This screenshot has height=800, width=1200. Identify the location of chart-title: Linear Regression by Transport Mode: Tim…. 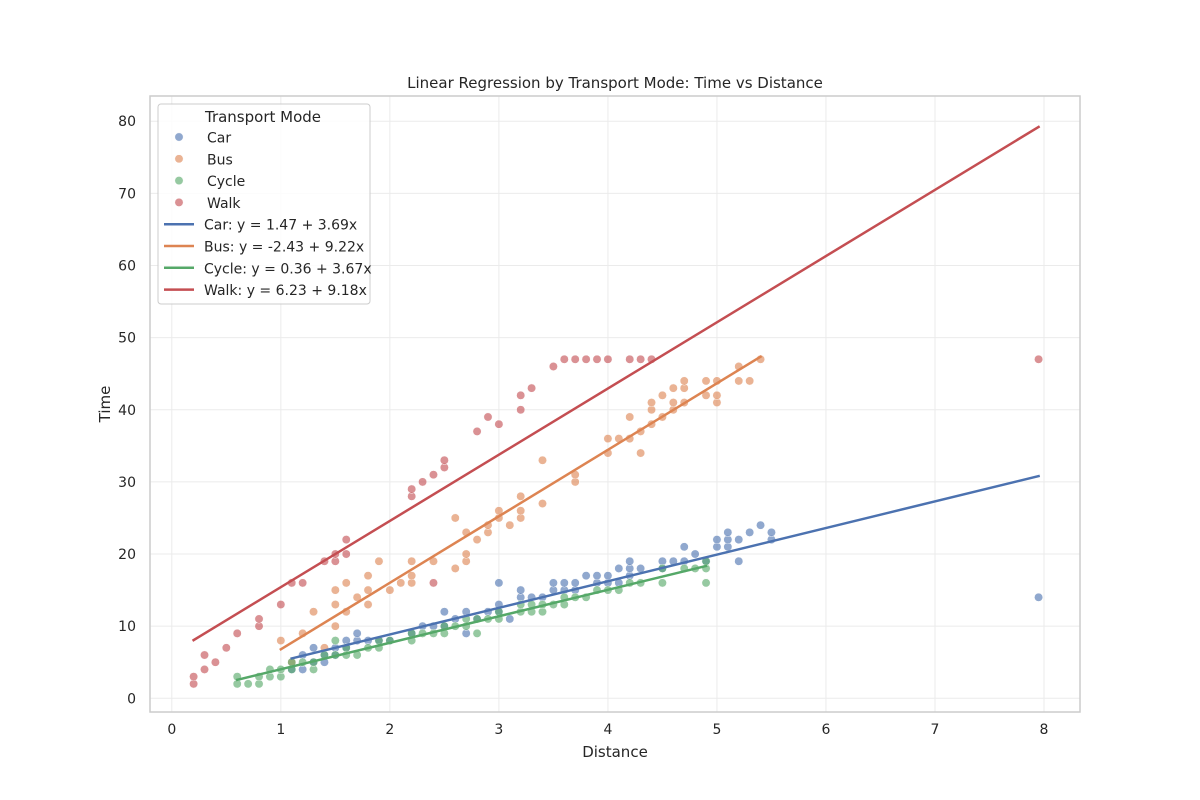
(615, 83).